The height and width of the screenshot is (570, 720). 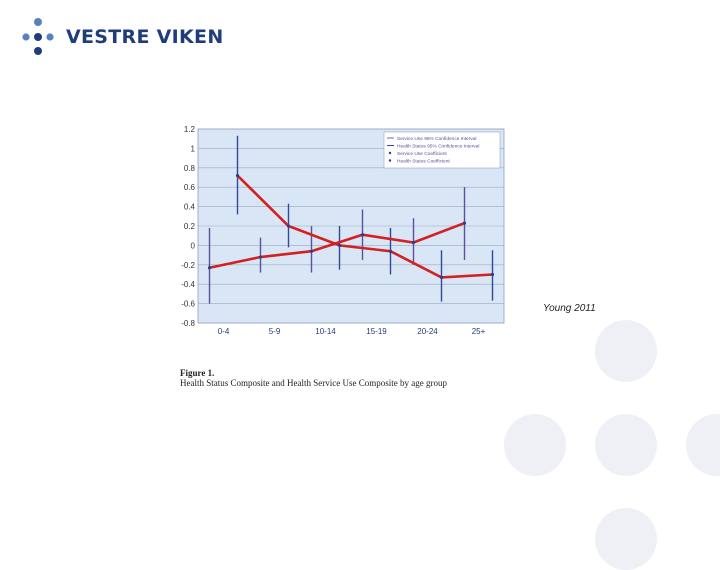 I want to click on brand-logo, so click(x=118, y=37).